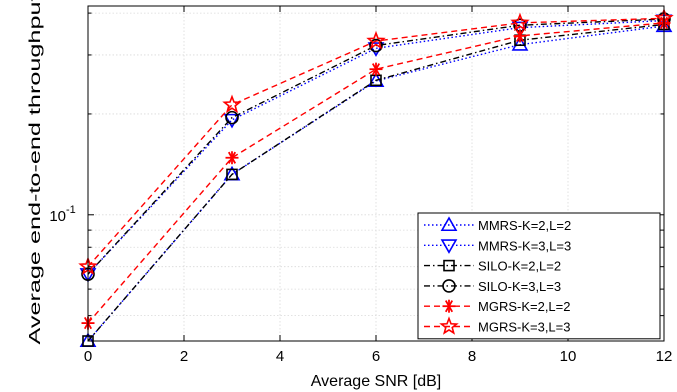 This screenshot has height=392, width=677. Describe the element at coordinates (524, 245) in the screenshot. I see `legend-label: MMRS-K=3,L=3` at that location.